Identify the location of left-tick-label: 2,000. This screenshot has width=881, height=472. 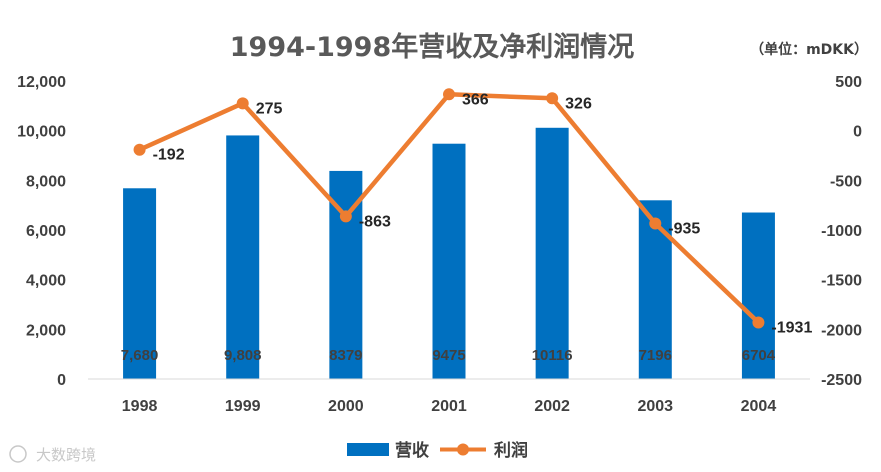
(46, 330).